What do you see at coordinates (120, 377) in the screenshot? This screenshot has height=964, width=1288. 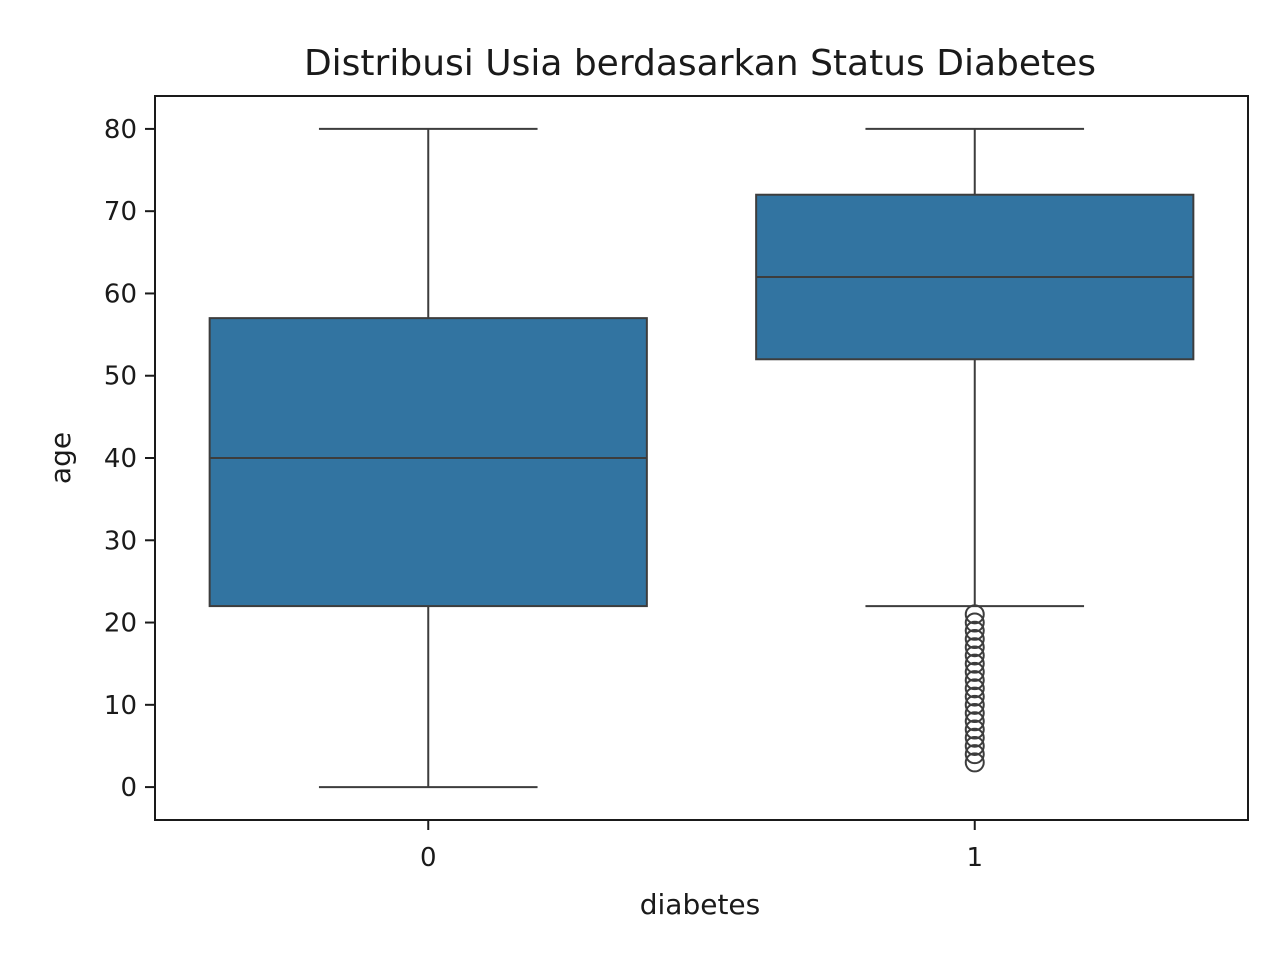 I see `y-tick-label: 50` at bounding box center [120, 377].